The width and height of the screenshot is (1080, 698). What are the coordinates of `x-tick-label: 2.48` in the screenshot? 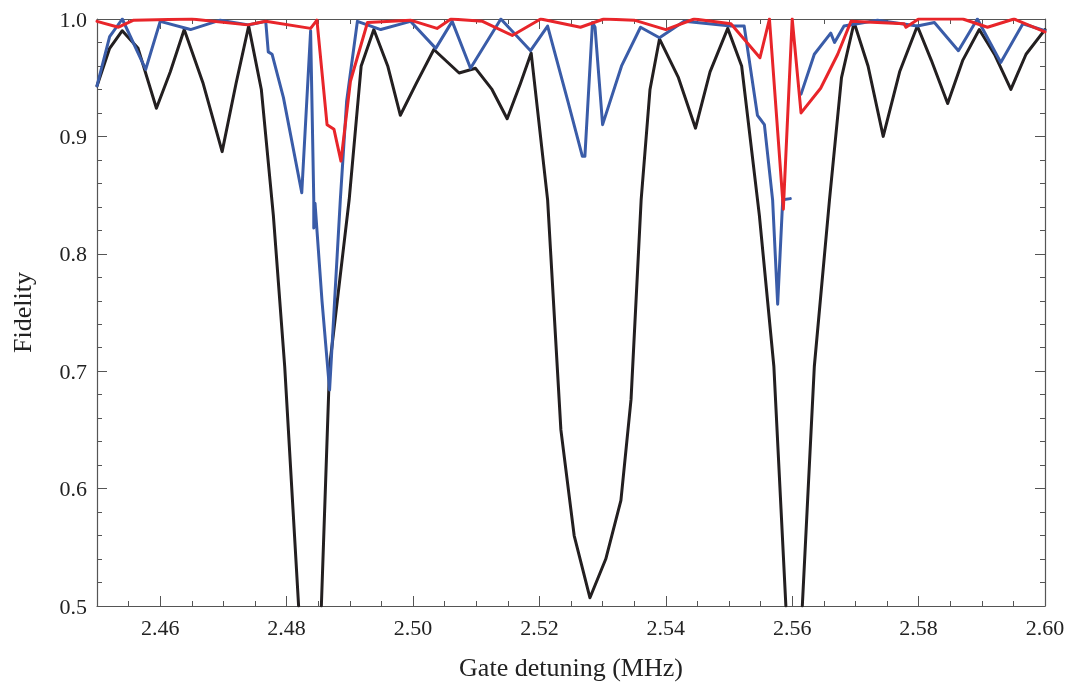 It's located at (286, 627).